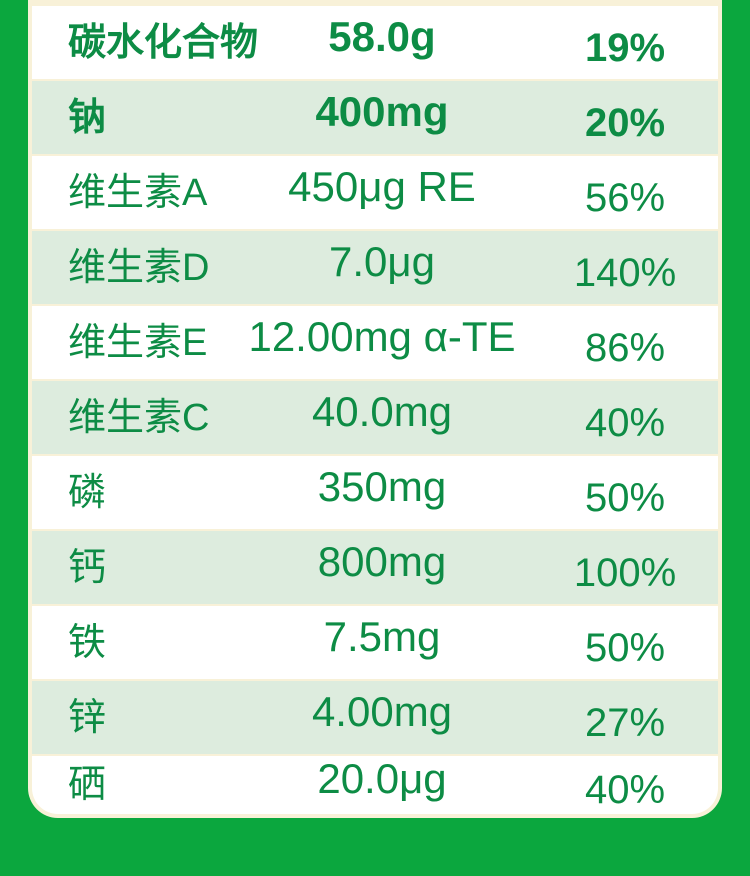 This screenshot has width=750, height=876. Describe the element at coordinates (625, 722) in the screenshot. I see `nutrient-nrv-percent: 27%` at that location.